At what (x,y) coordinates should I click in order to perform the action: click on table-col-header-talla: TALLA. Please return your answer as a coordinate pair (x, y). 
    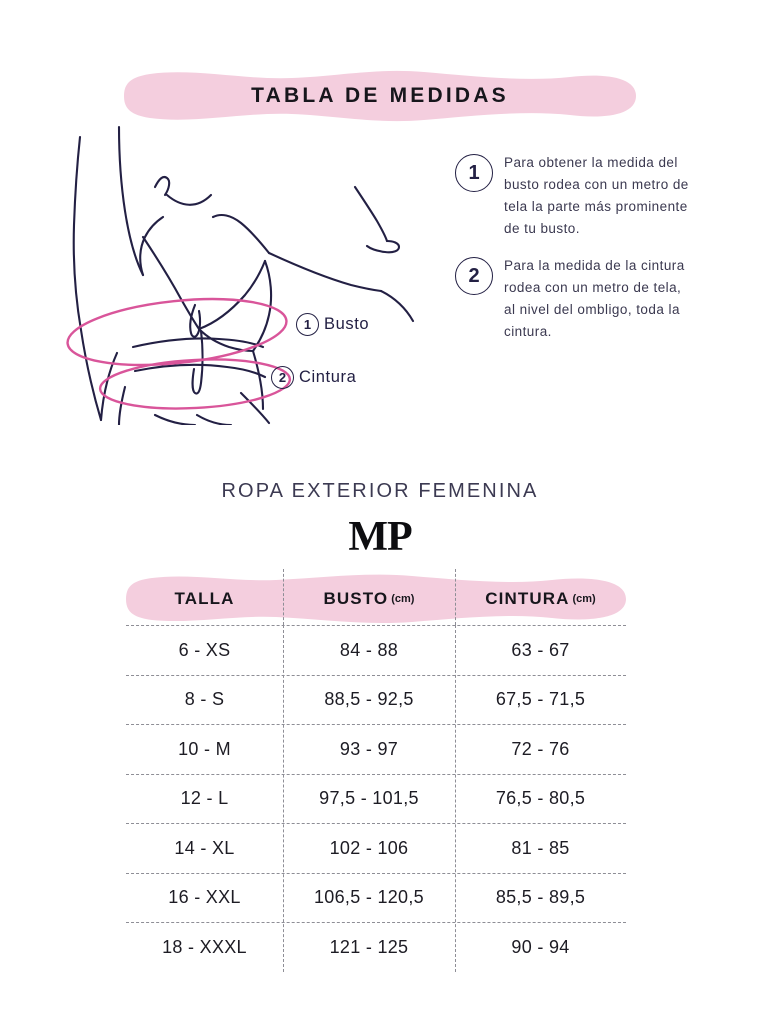
    Looking at the image, I should click on (204, 599).